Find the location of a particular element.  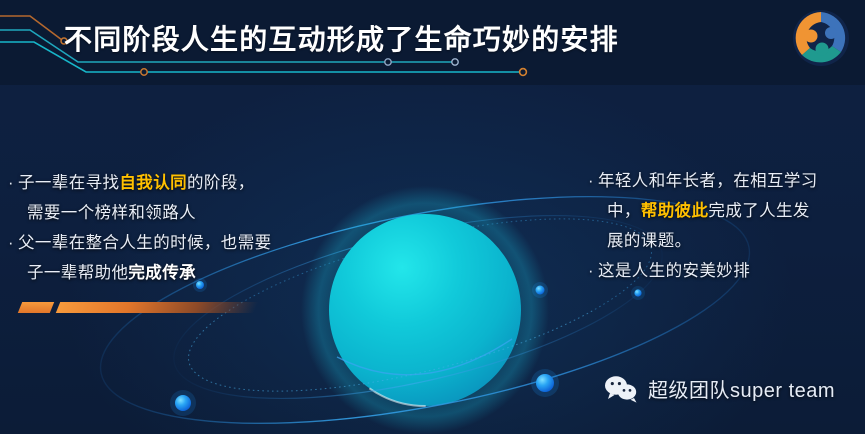

orange-bar-long is located at coordinates (157, 307).